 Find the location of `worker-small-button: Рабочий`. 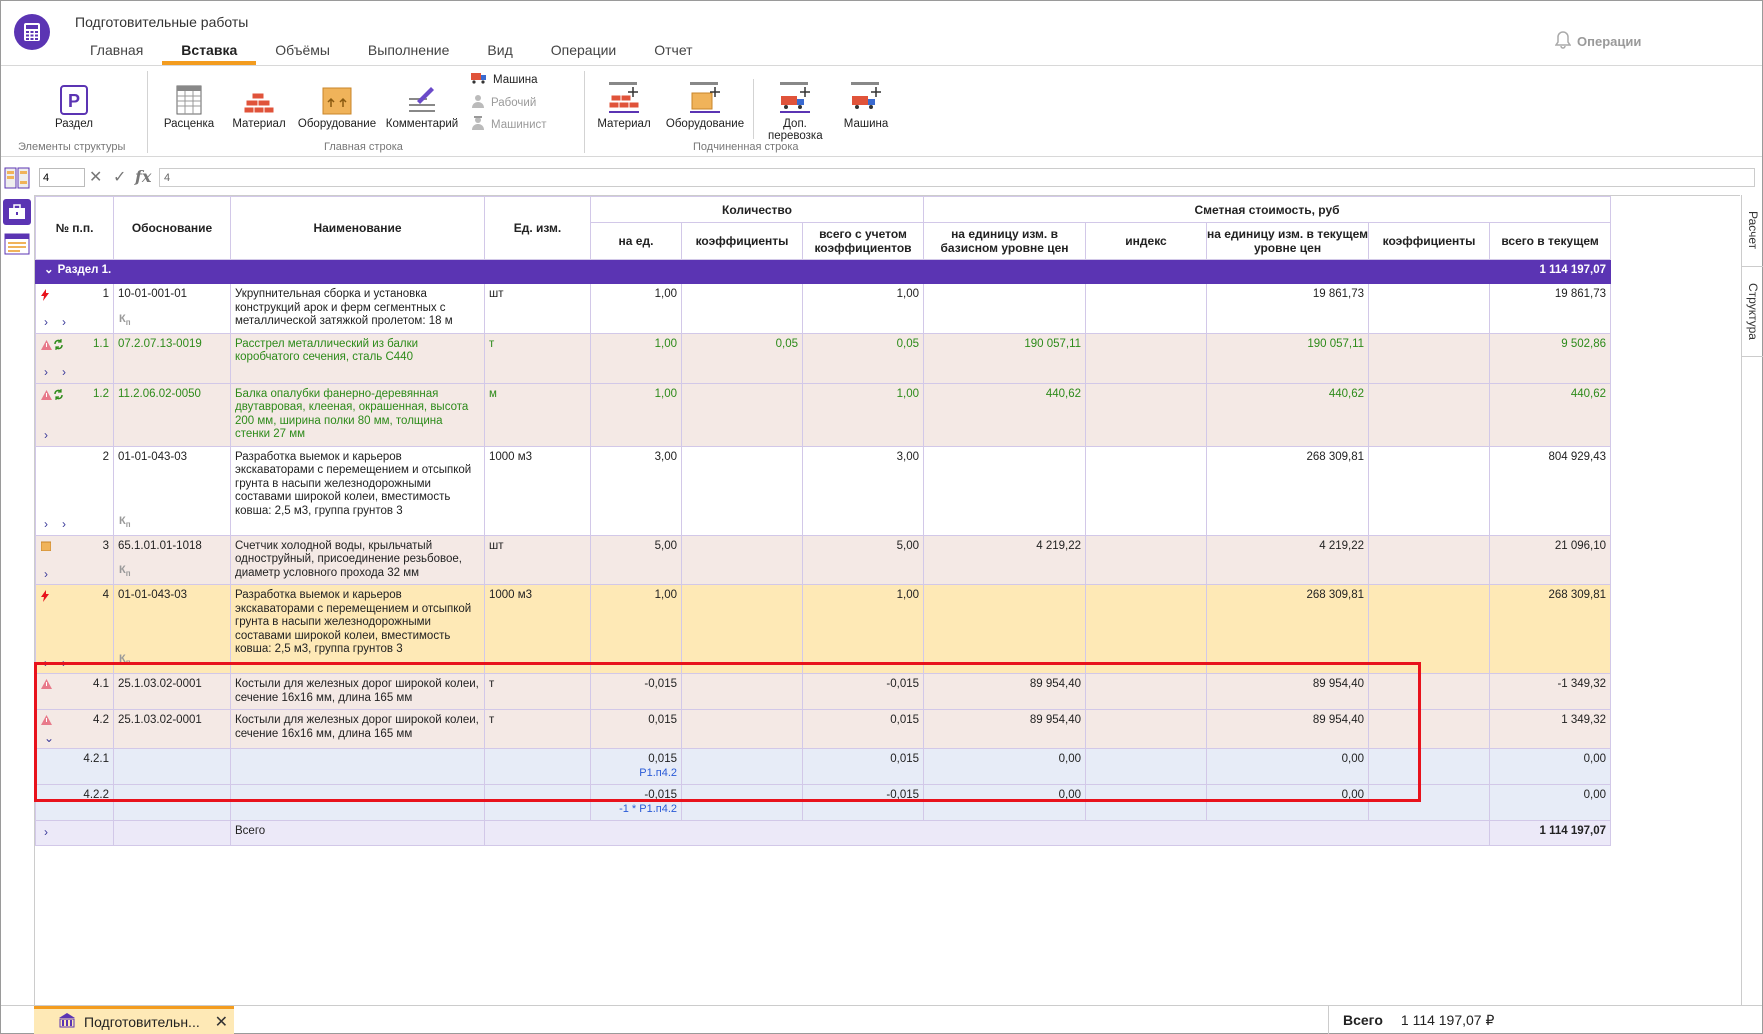

worker-small-button: Рабочий is located at coordinates (503, 102).